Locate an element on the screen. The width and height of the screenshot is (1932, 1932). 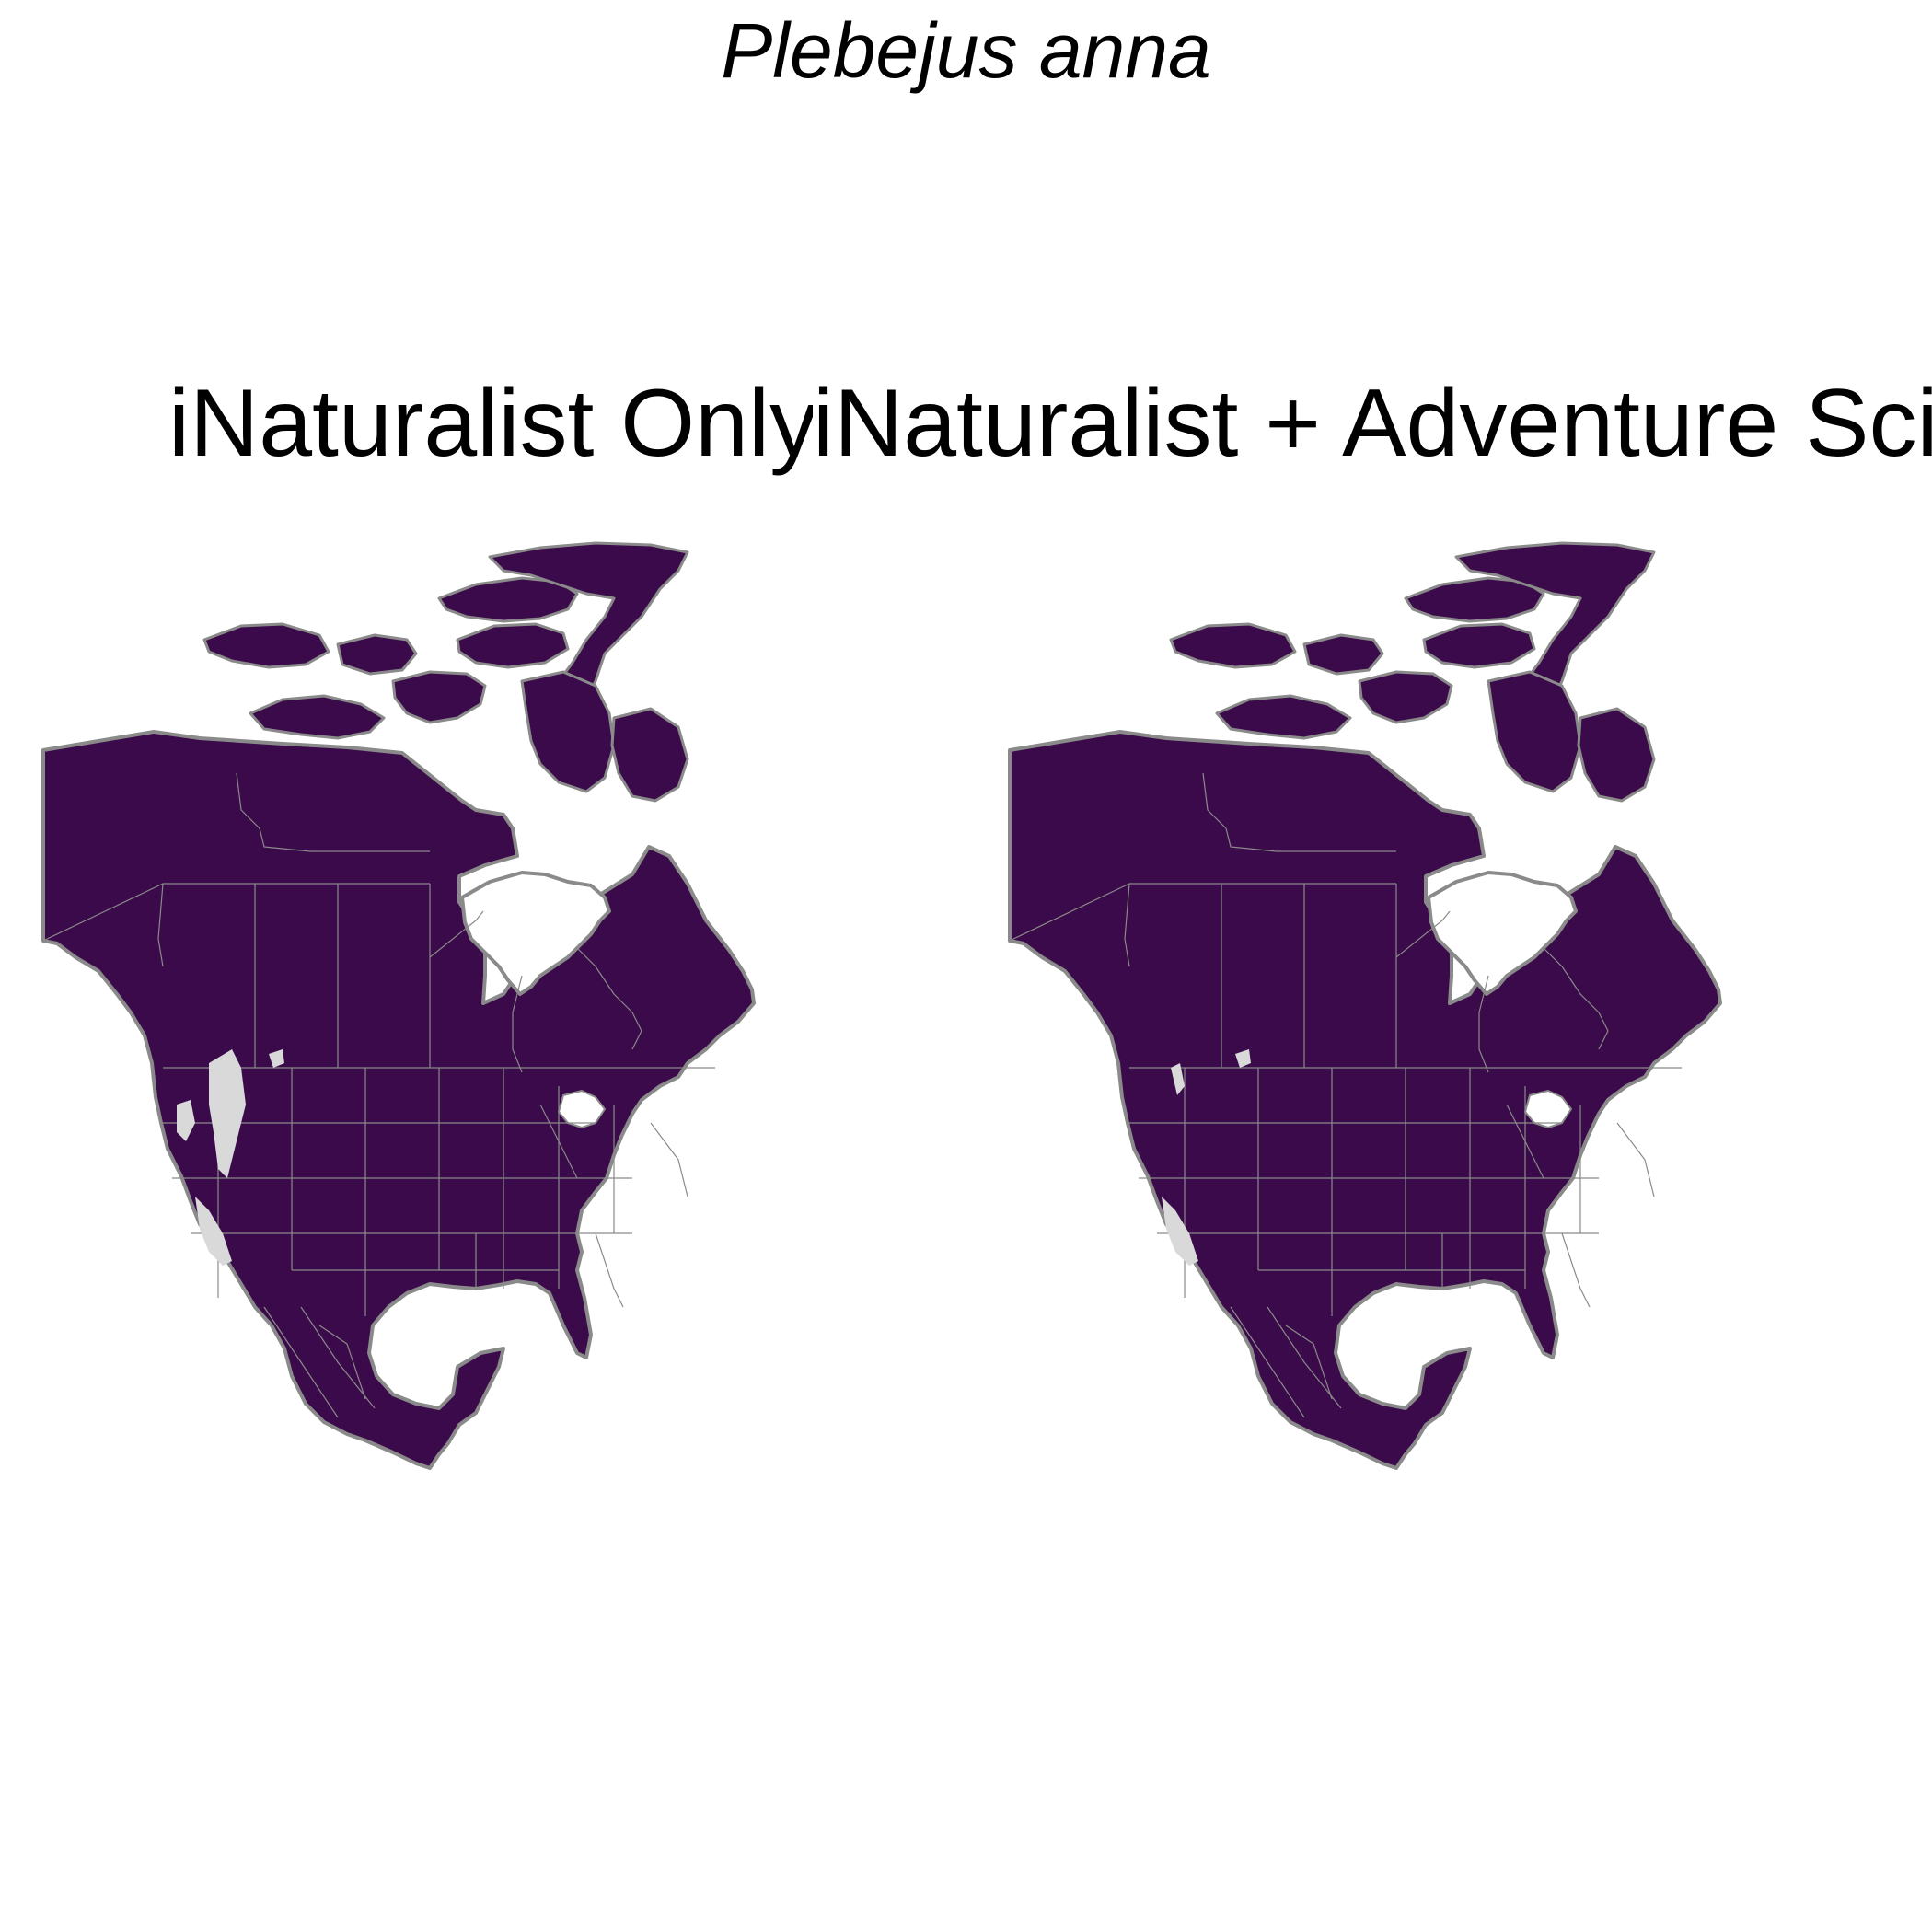
panel-title-inaturalist-only: iNaturalist Only is located at coordinates (490, 424).